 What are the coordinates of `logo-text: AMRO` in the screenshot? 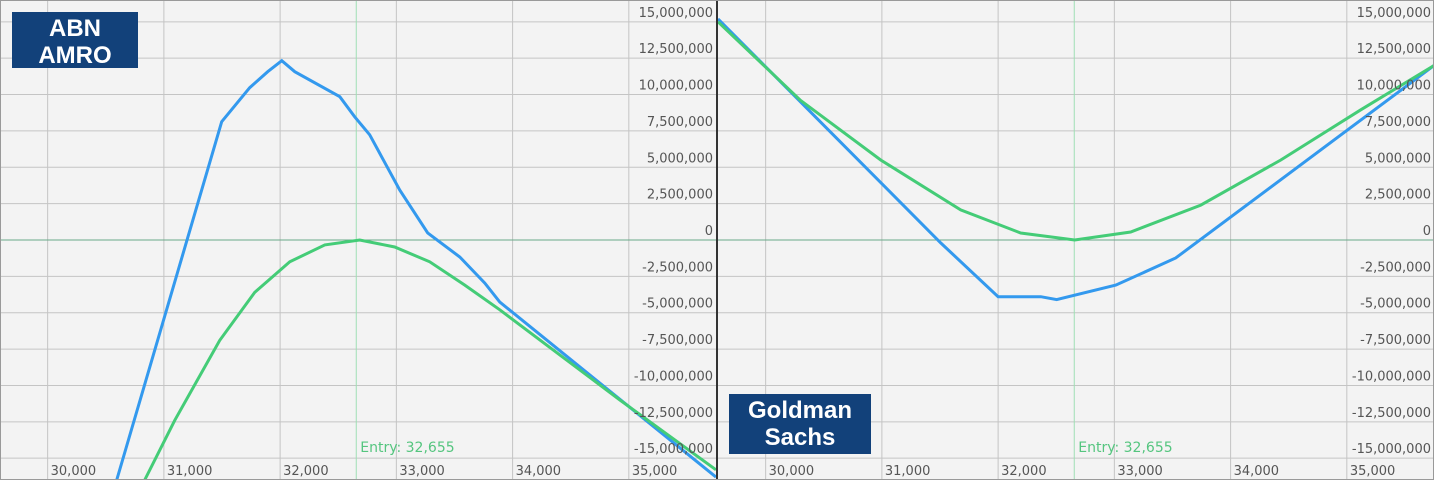 It's located at (74, 55).